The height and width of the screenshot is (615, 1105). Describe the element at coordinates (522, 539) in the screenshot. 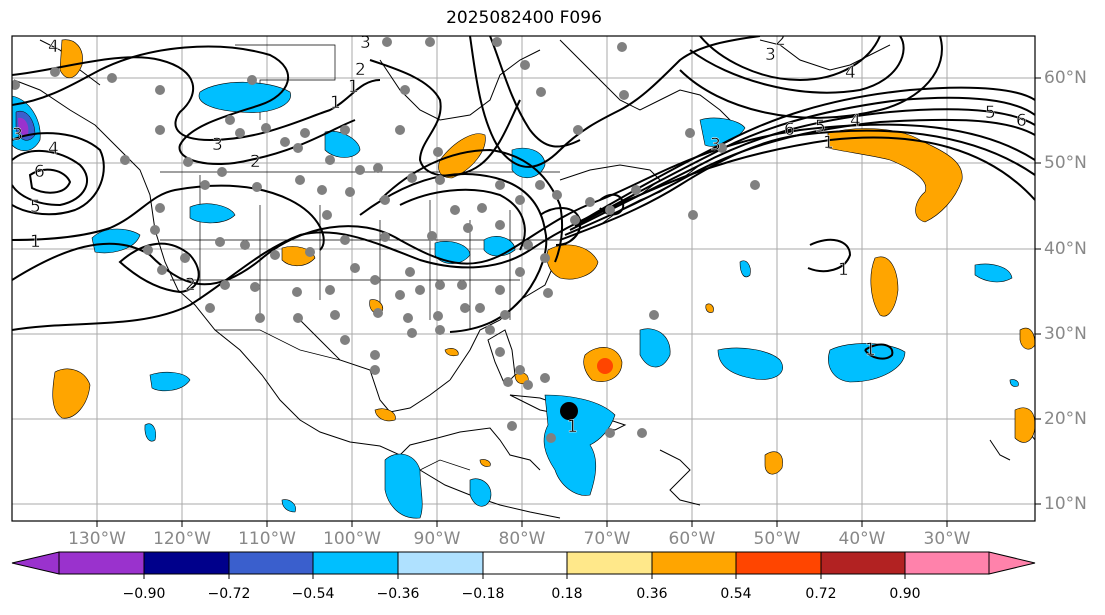

I see `lon-label: 80°W` at that location.